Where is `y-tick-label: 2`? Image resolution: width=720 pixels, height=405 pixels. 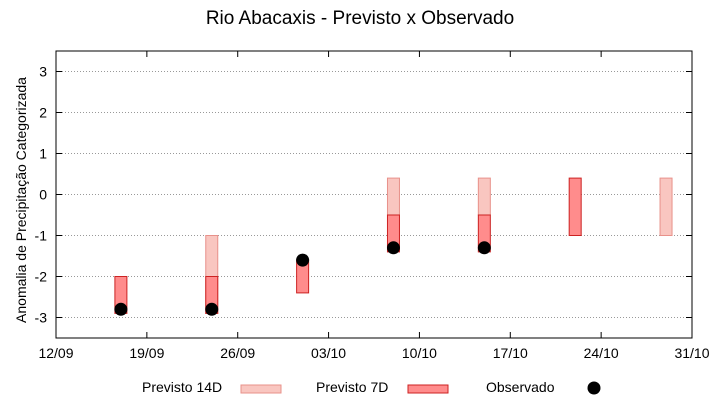
y-tick-label: 2 is located at coordinates (43, 113).